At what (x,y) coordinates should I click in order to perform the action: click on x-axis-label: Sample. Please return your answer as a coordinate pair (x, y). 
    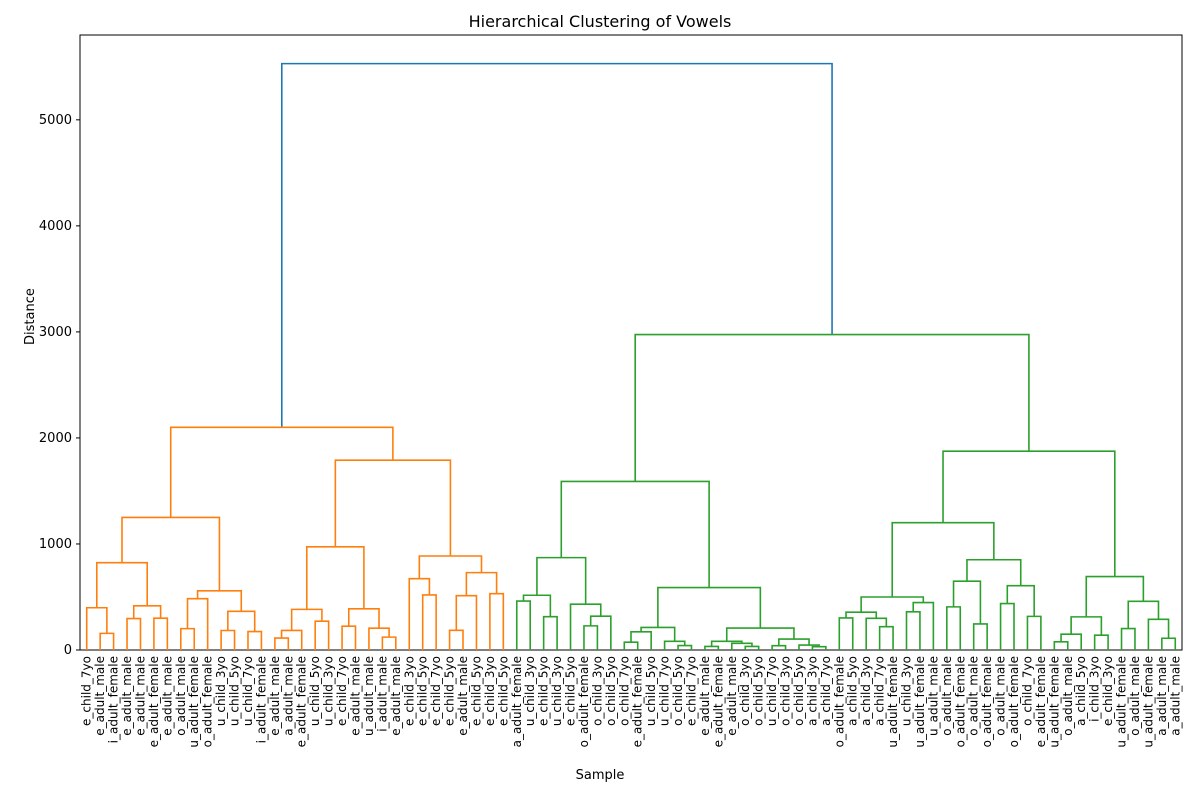
    Looking at the image, I should click on (600, 775).